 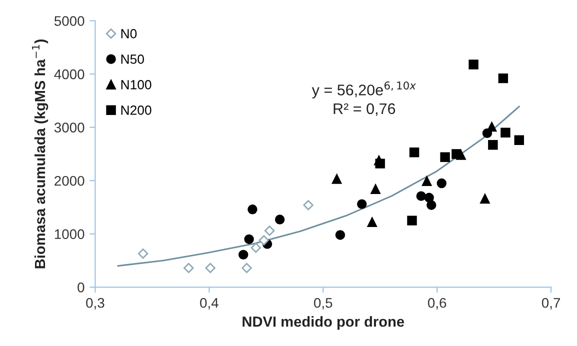 I want to click on x-tick-label: 0,5, so click(x=323, y=304).